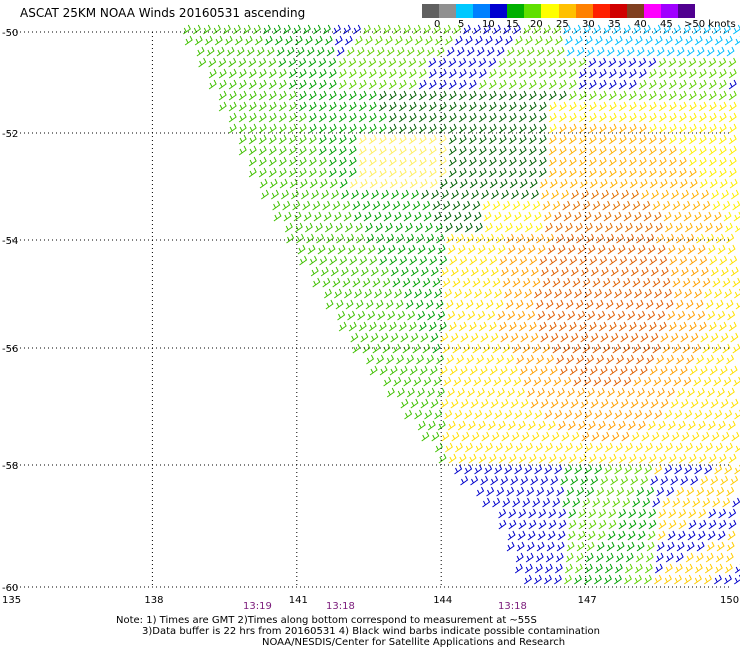  What do you see at coordinates (635, 11) in the screenshot?
I see `legend-swatch` at bounding box center [635, 11].